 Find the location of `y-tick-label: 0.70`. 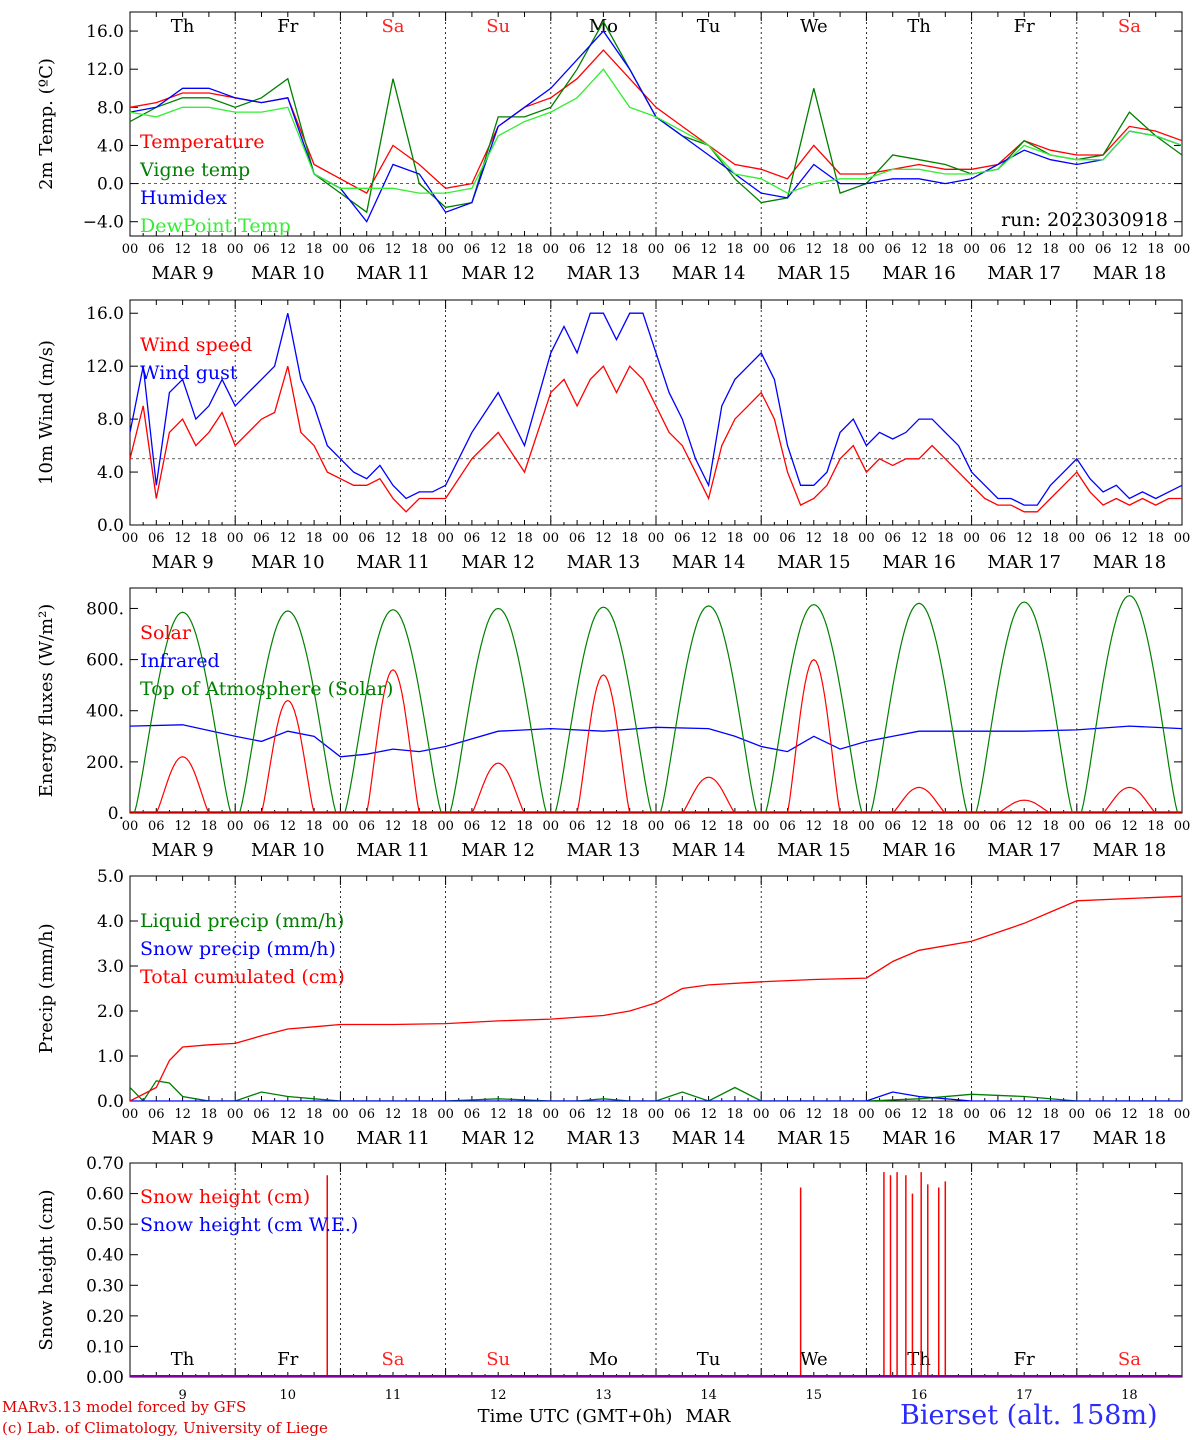

y-tick-label: 0.70 is located at coordinates (105, 1164).